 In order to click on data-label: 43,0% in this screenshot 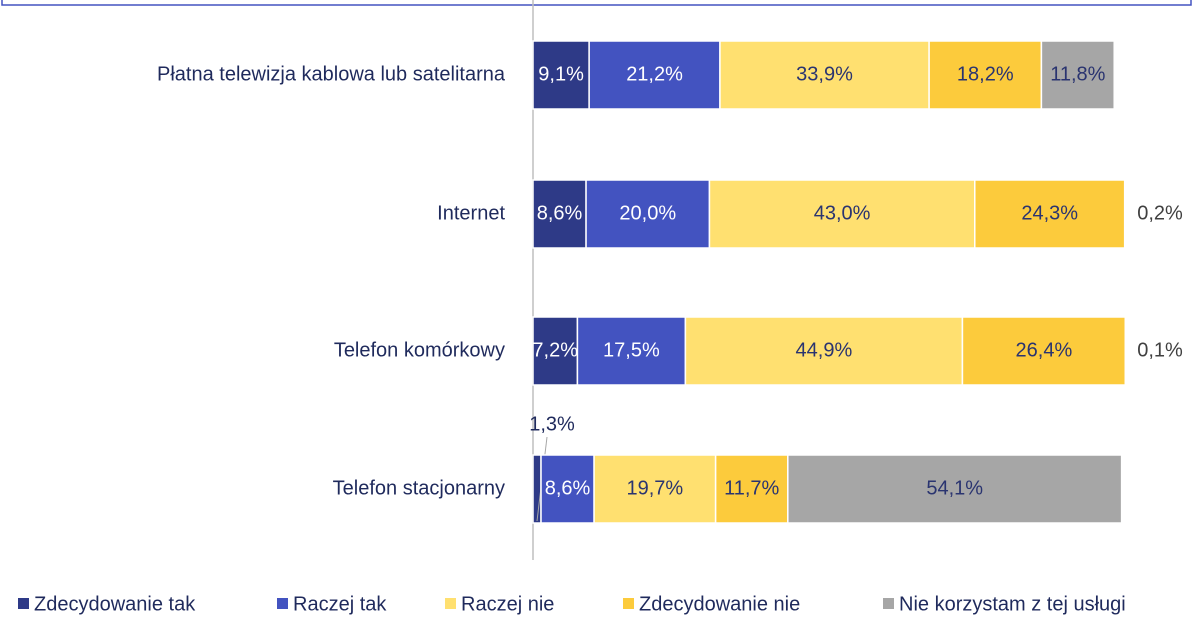, I will do `click(842, 213)`.